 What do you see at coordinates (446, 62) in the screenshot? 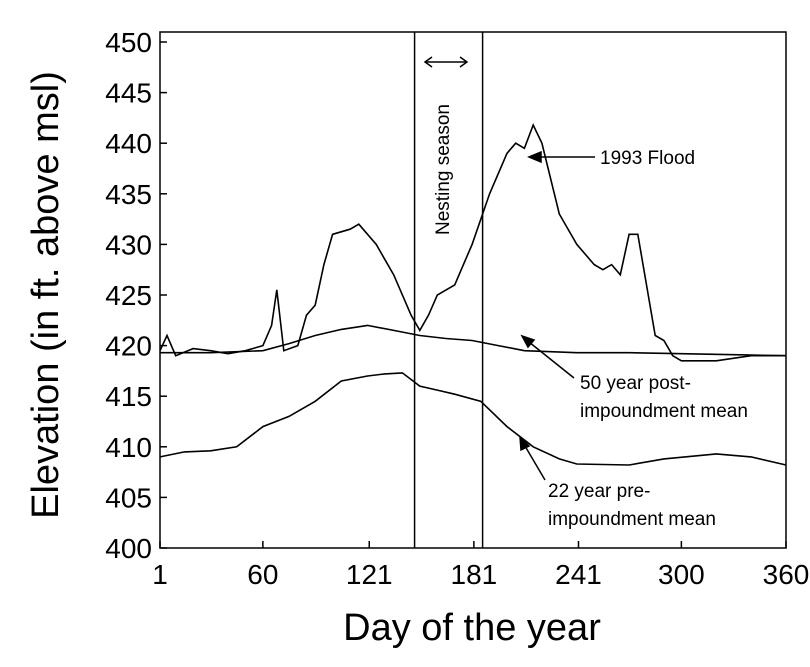
I see `double-arrow` at bounding box center [446, 62].